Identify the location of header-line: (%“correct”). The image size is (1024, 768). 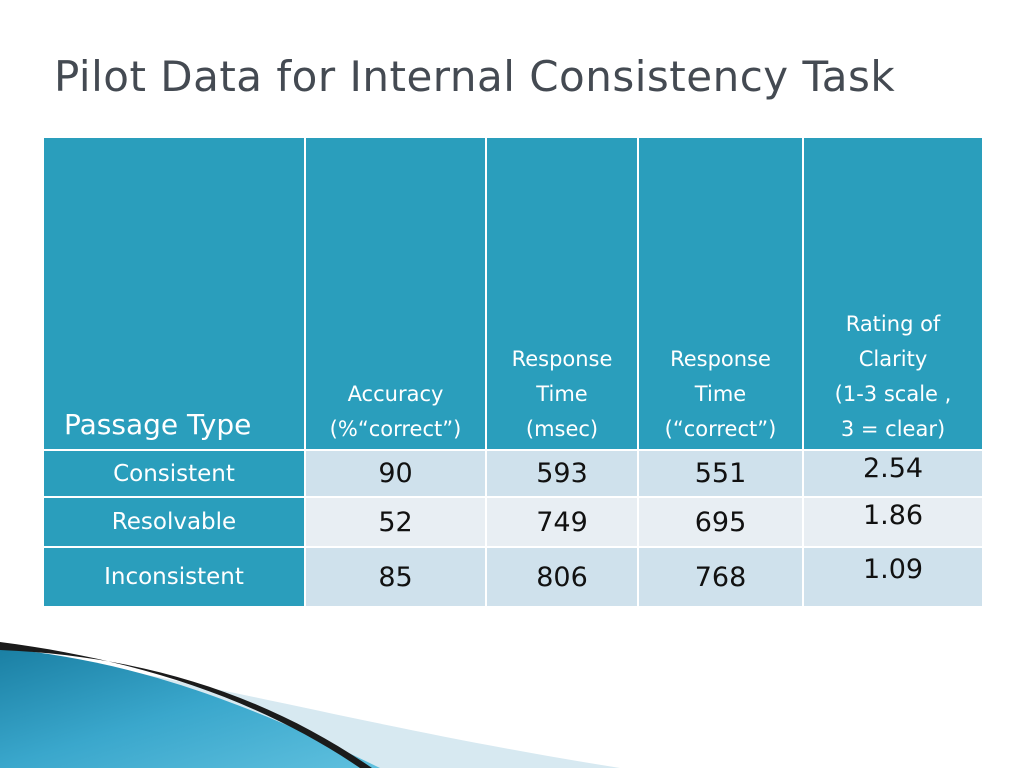
(395, 429).